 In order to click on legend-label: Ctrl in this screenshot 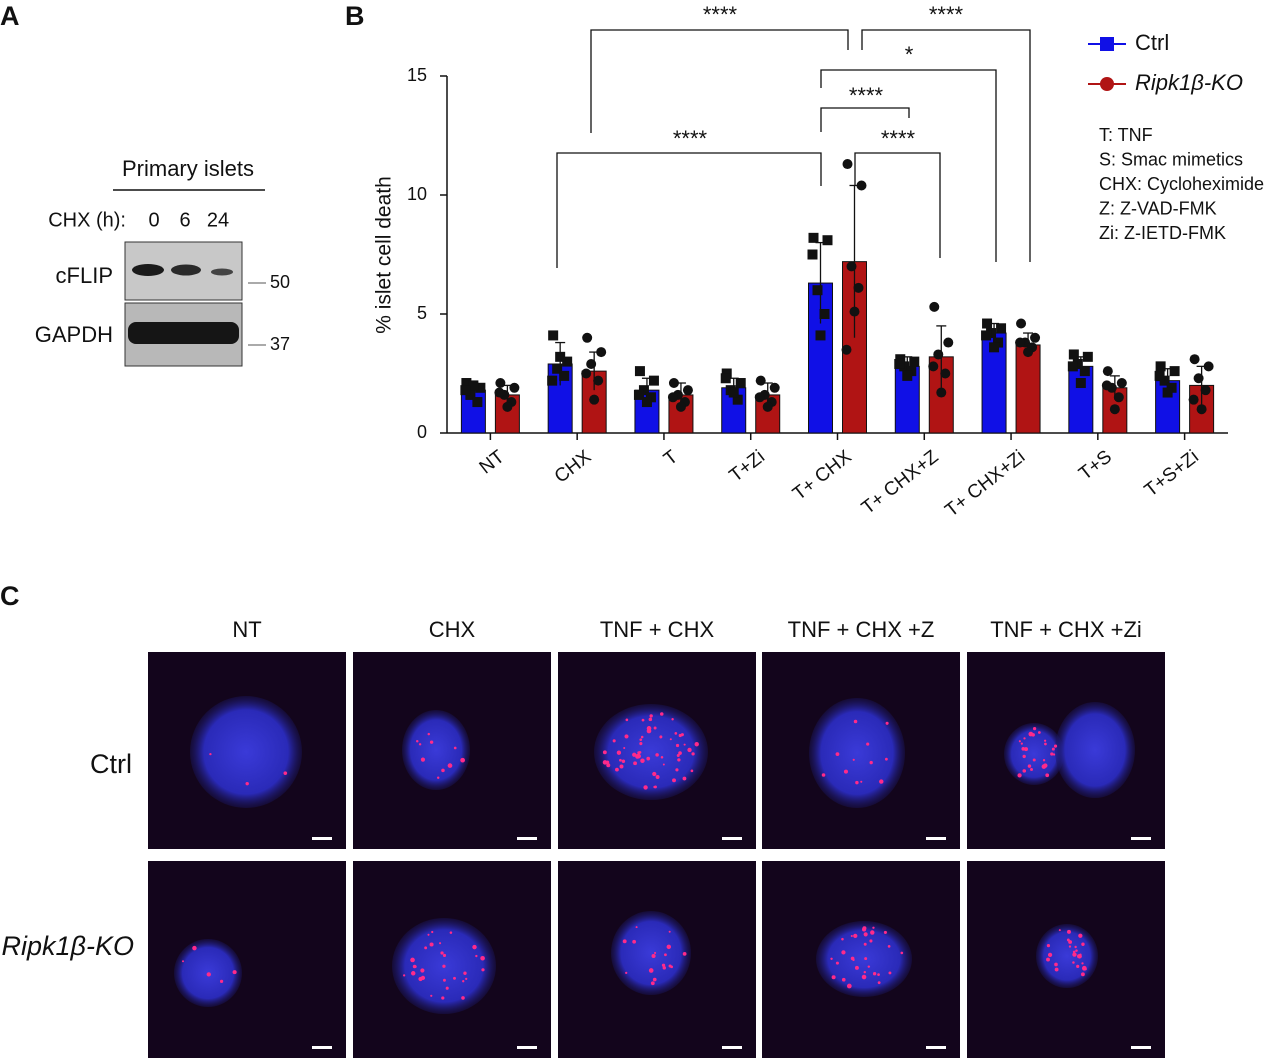, I will do `click(1152, 42)`.